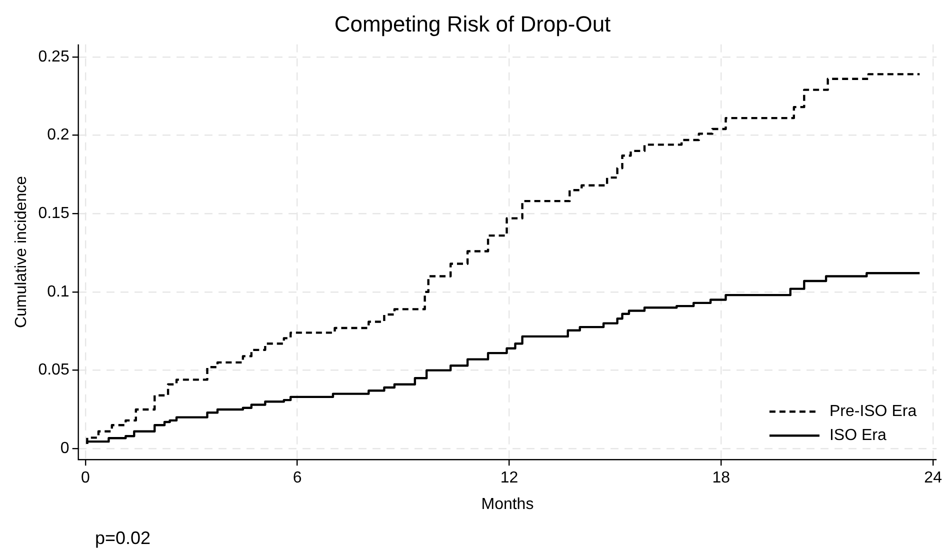 The width and height of the screenshot is (945, 552). Describe the element at coordinates (123, 538) in the screenshot. I see `text: p=0.02` at that location.